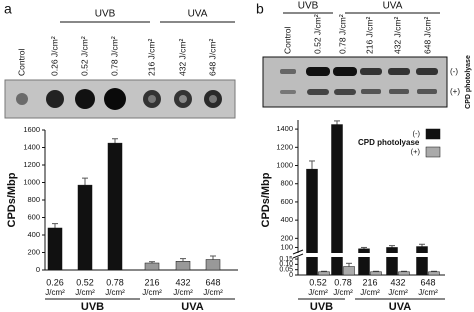 This screenshot has height=312, width=474. Describe the element at coordinates (260, 9) in the screenshot. I see `panel-label: b` at that location.